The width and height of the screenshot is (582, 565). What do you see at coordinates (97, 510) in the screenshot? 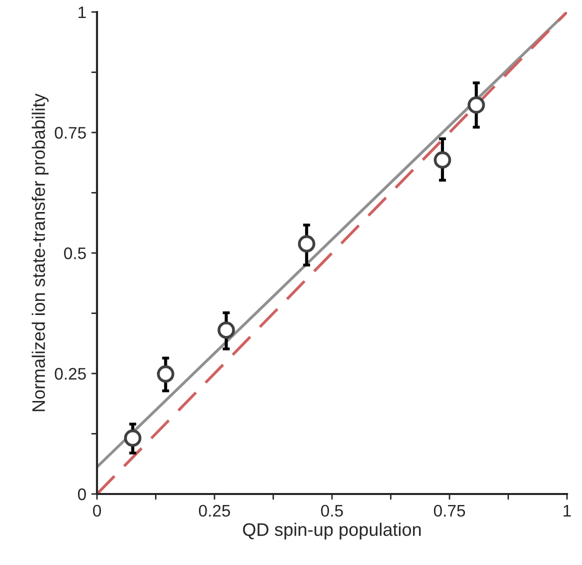
I see `x-tick-label: 0` at bounding box center [97, 510].